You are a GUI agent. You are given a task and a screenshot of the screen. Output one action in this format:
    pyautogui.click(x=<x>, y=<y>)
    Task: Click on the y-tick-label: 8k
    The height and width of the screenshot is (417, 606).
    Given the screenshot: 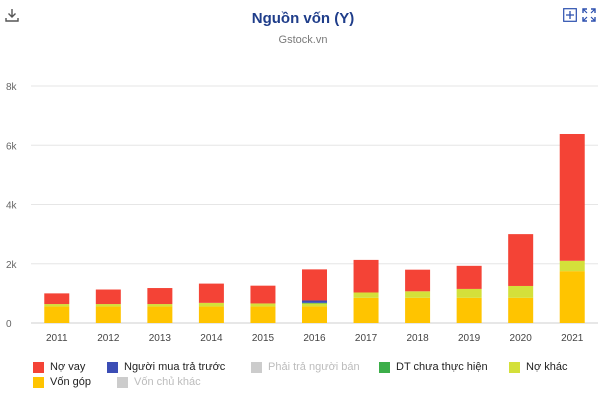 What is the action you would take?
    pyautogui.click(x=12, y=87)
    